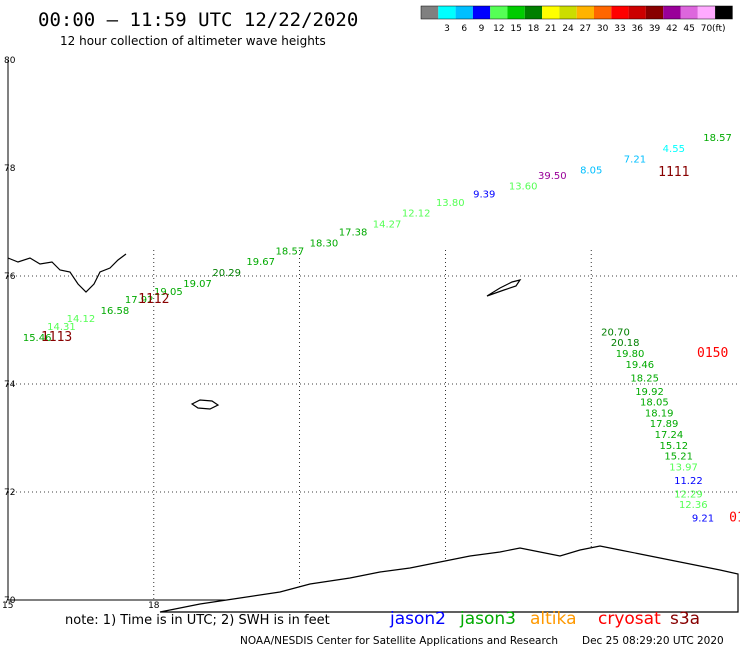 This screenshot has width=740, height=650. Describe the element at coordinates (10, 277) in the screenshot. I see `lat-label: 76` at that location.